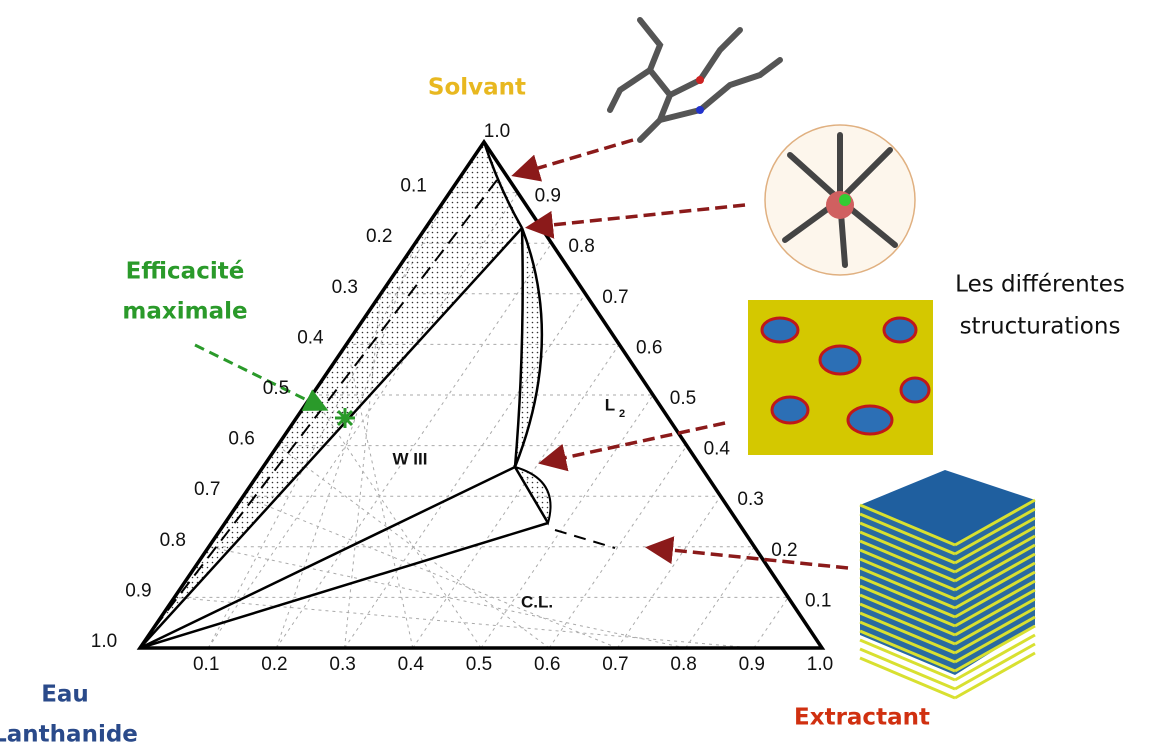 The height and width of the screenshot is (753, 1155). What do you see at coordinates (862, 718) in the screenshot?
I see `corner-label: Extractant` at bounding box center [862, 718].